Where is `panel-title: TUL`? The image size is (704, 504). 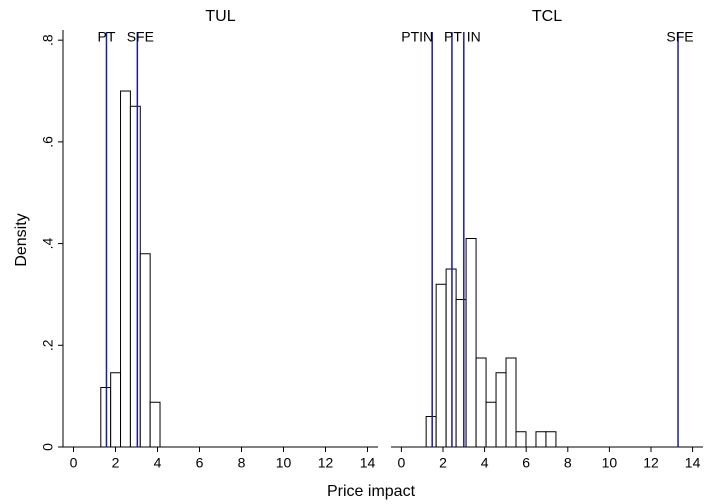 panel-title: TUL is located at coordinates (220, 16).